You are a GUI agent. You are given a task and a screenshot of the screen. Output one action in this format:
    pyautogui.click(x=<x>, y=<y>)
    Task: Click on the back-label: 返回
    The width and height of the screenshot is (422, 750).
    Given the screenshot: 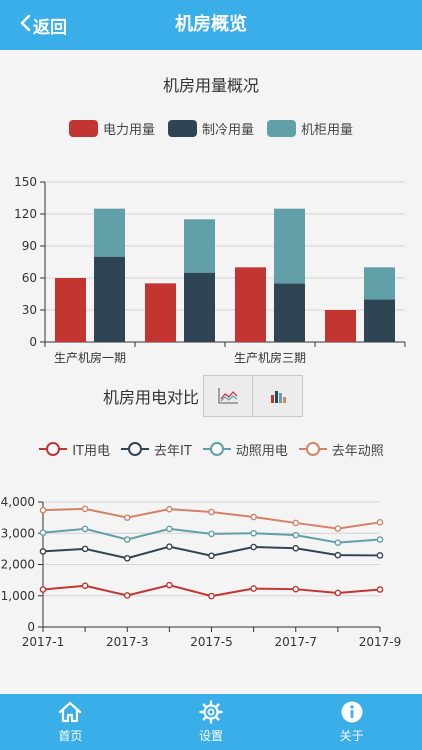 What is the action you would take?
    pyautogui.click(x=50, y=27)
    